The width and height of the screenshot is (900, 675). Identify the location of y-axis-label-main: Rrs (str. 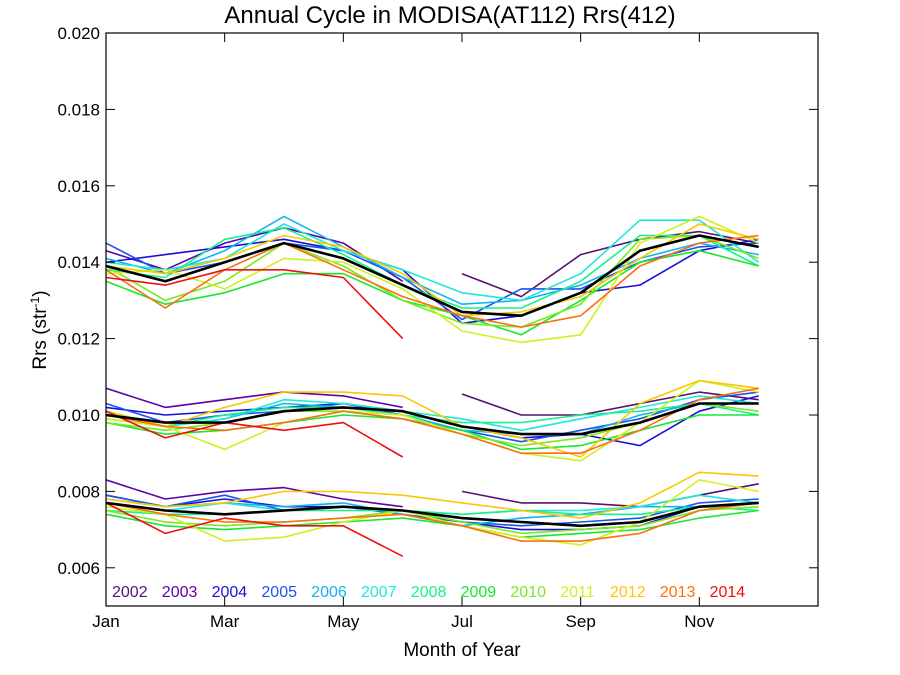
(41, 338).